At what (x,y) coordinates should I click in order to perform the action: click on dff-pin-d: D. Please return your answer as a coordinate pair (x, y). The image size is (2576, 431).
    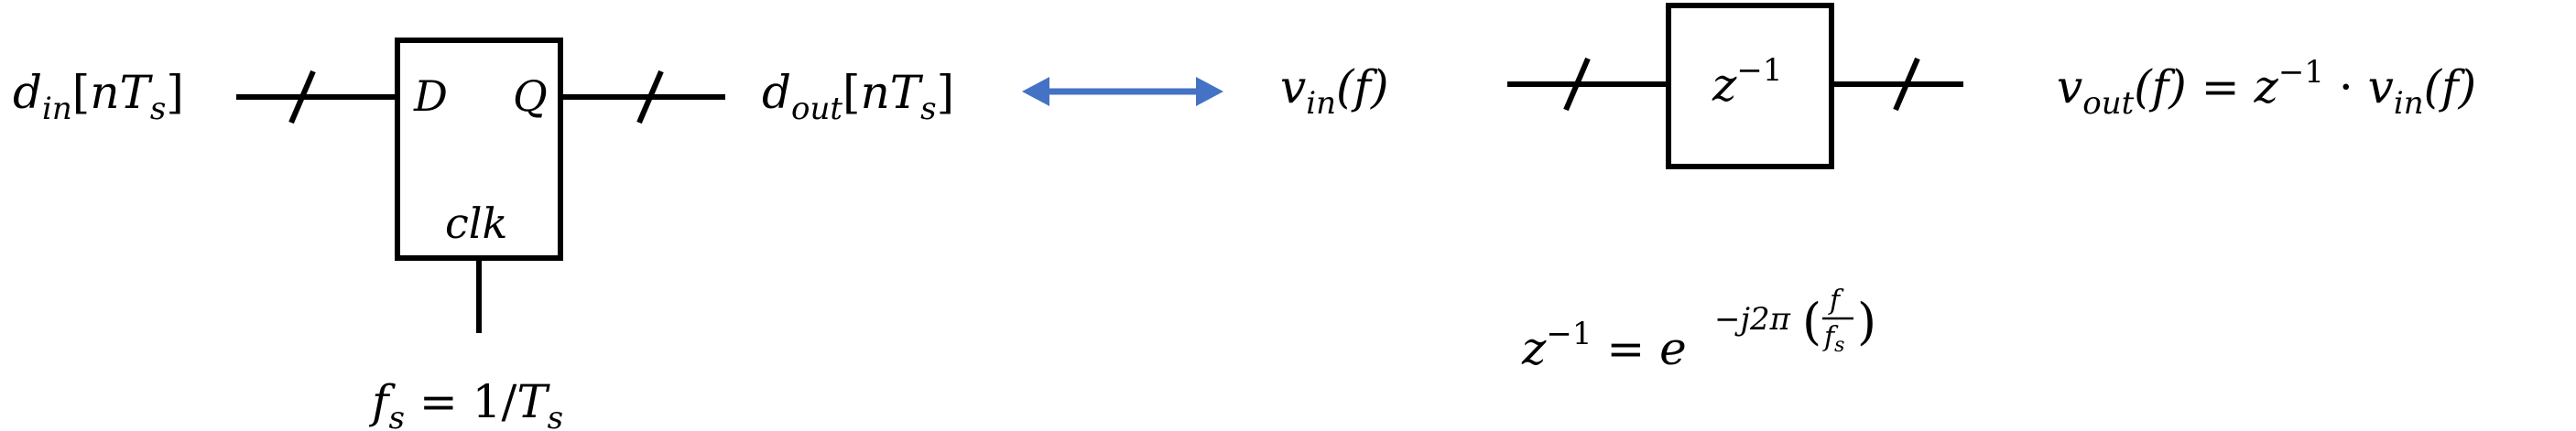
    Looking at the image, I should click on (430, 96).